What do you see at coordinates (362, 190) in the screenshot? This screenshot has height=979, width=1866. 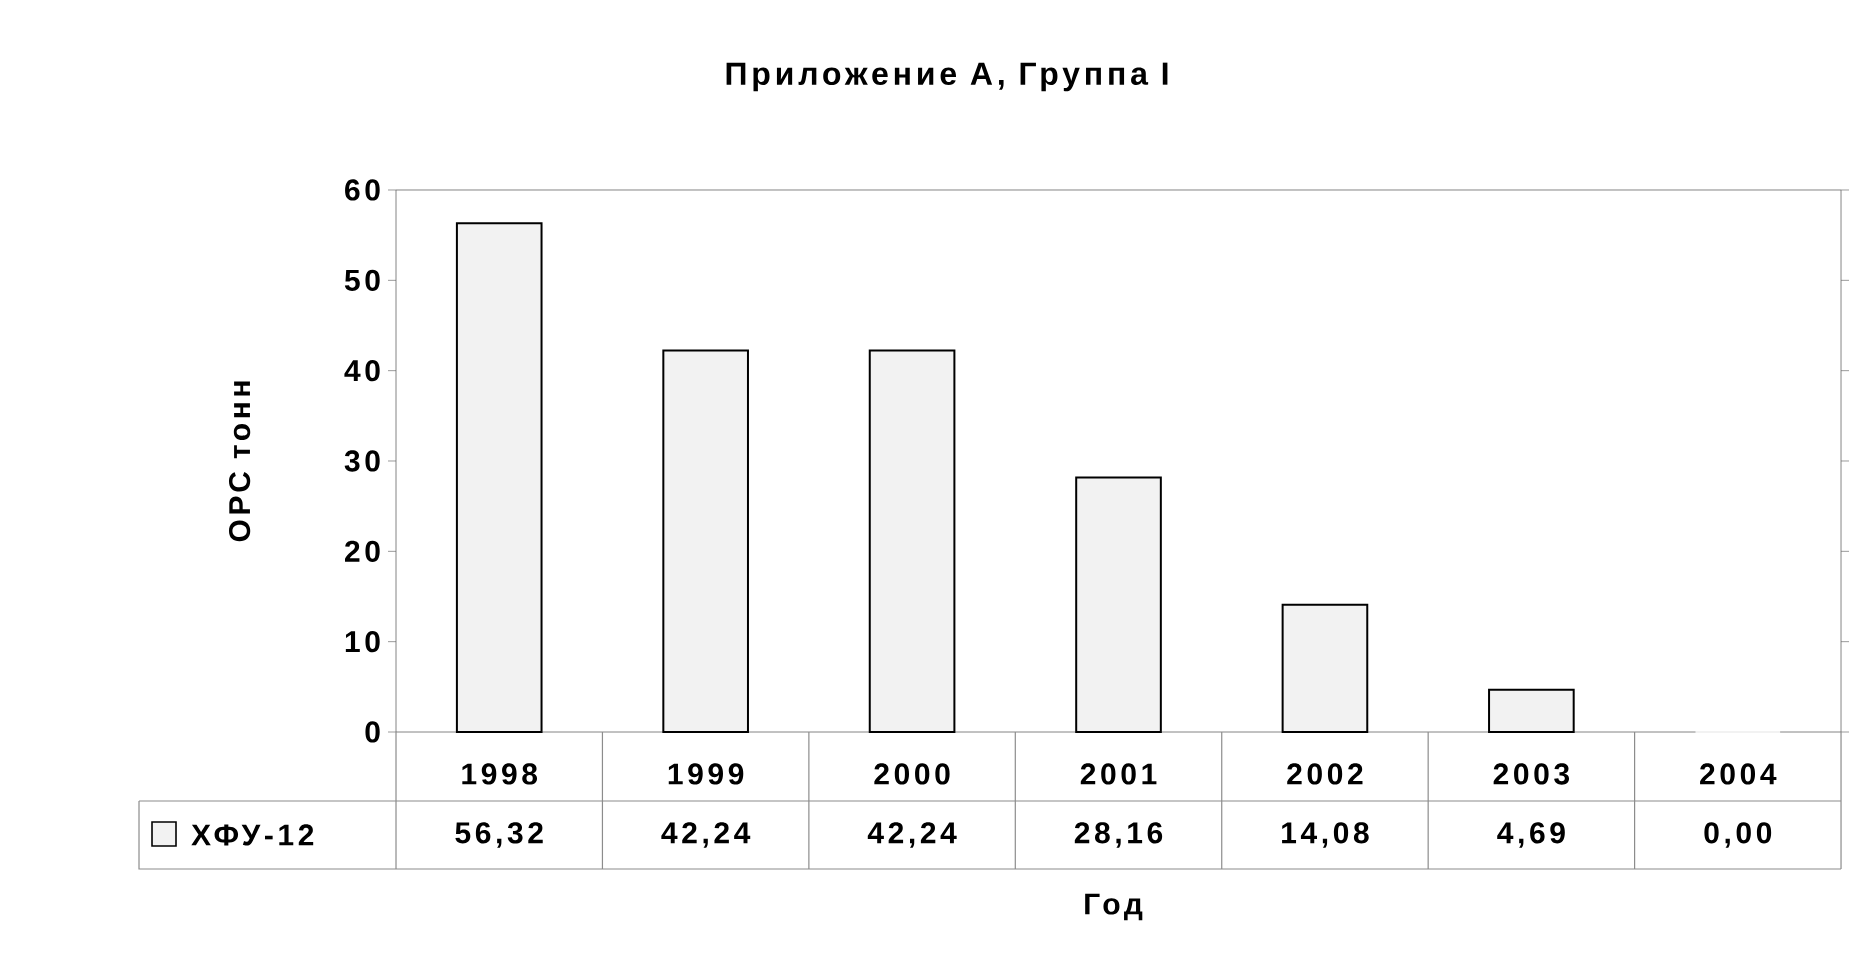 I see `y-tick-label: 60` at bounding box center [362, 190].